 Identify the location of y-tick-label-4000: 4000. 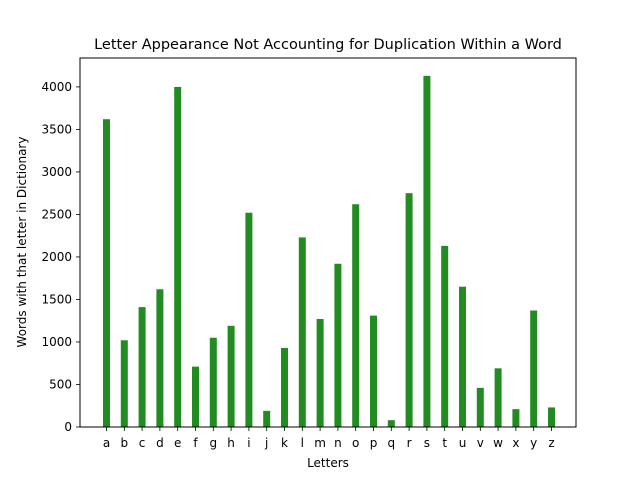
(56, 87).